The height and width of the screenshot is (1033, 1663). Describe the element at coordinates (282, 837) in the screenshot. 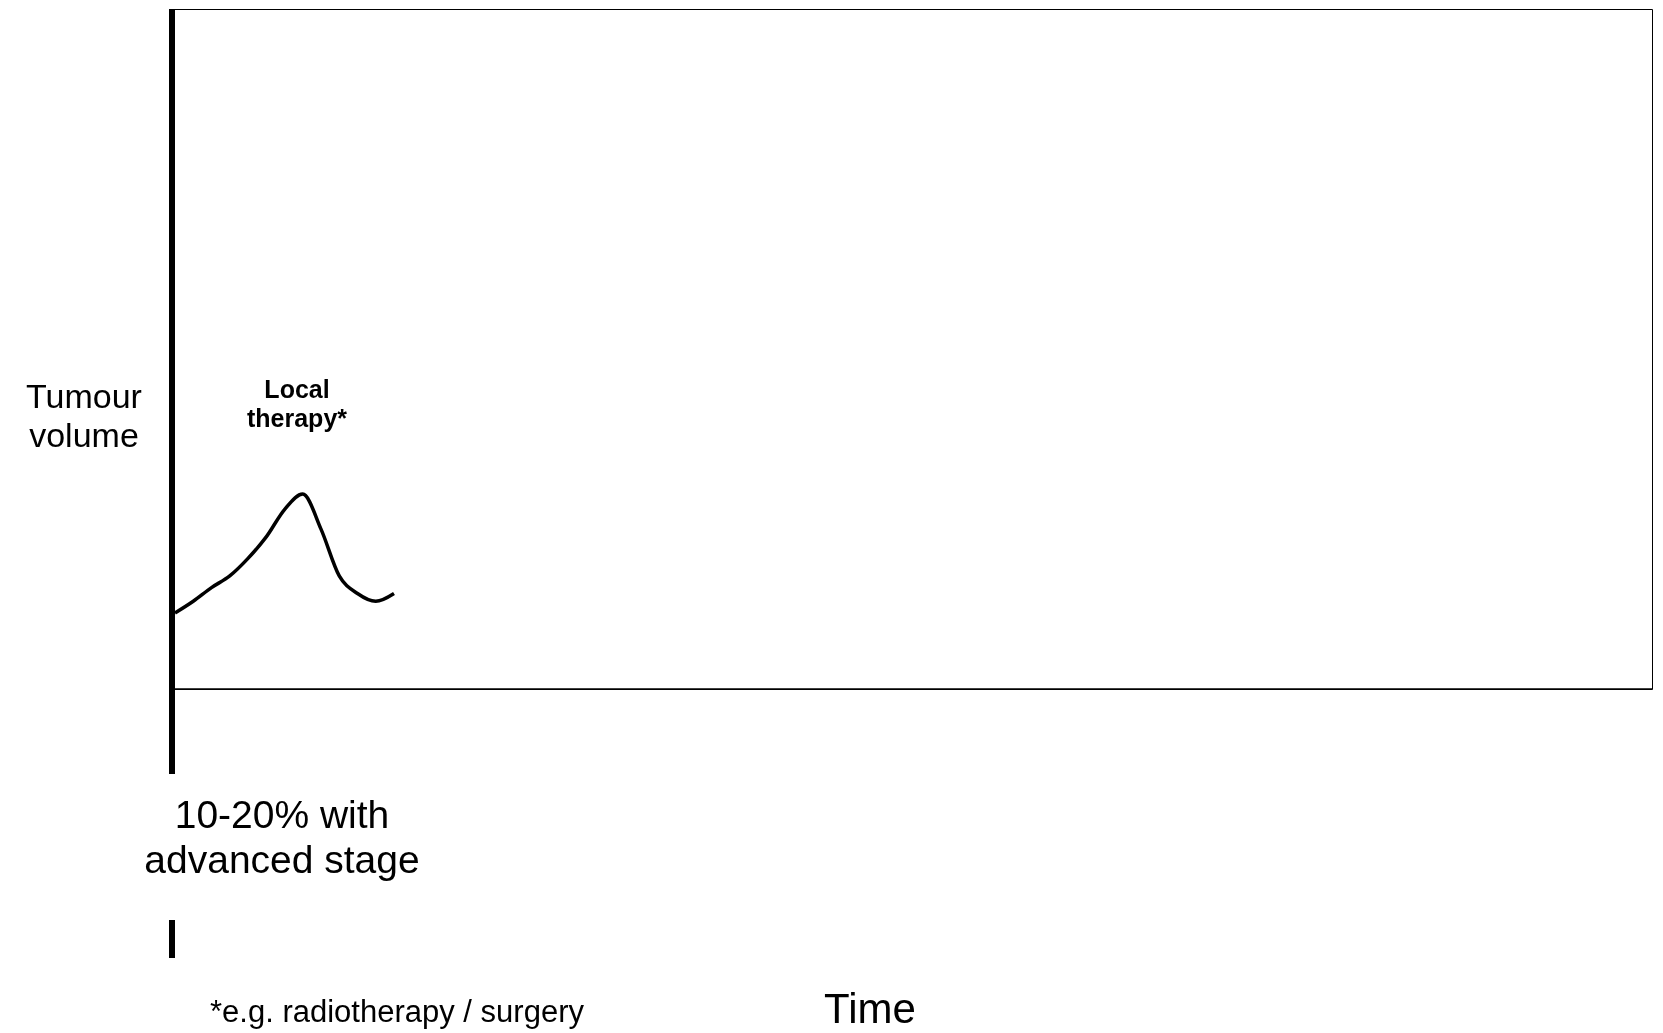

I see `text: 10-20% with advanced stage` at that location.